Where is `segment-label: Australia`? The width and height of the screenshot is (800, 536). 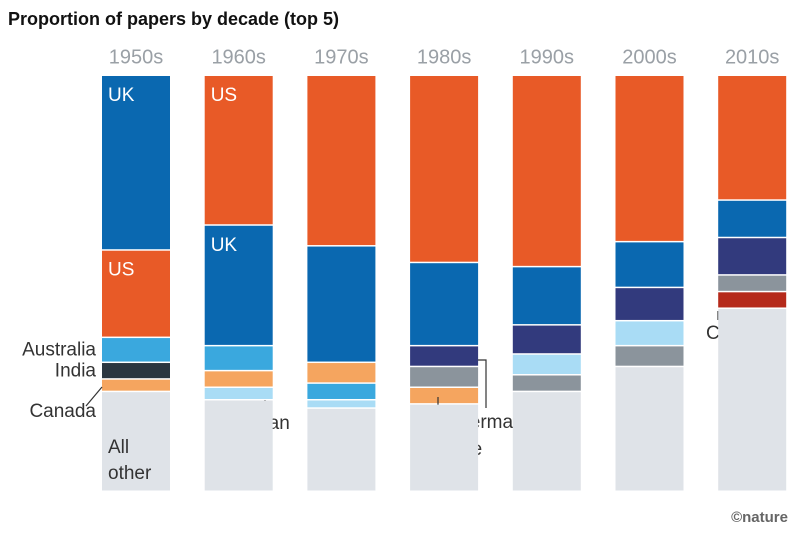
segment-label: Australia is located at coordinates (59, 350).